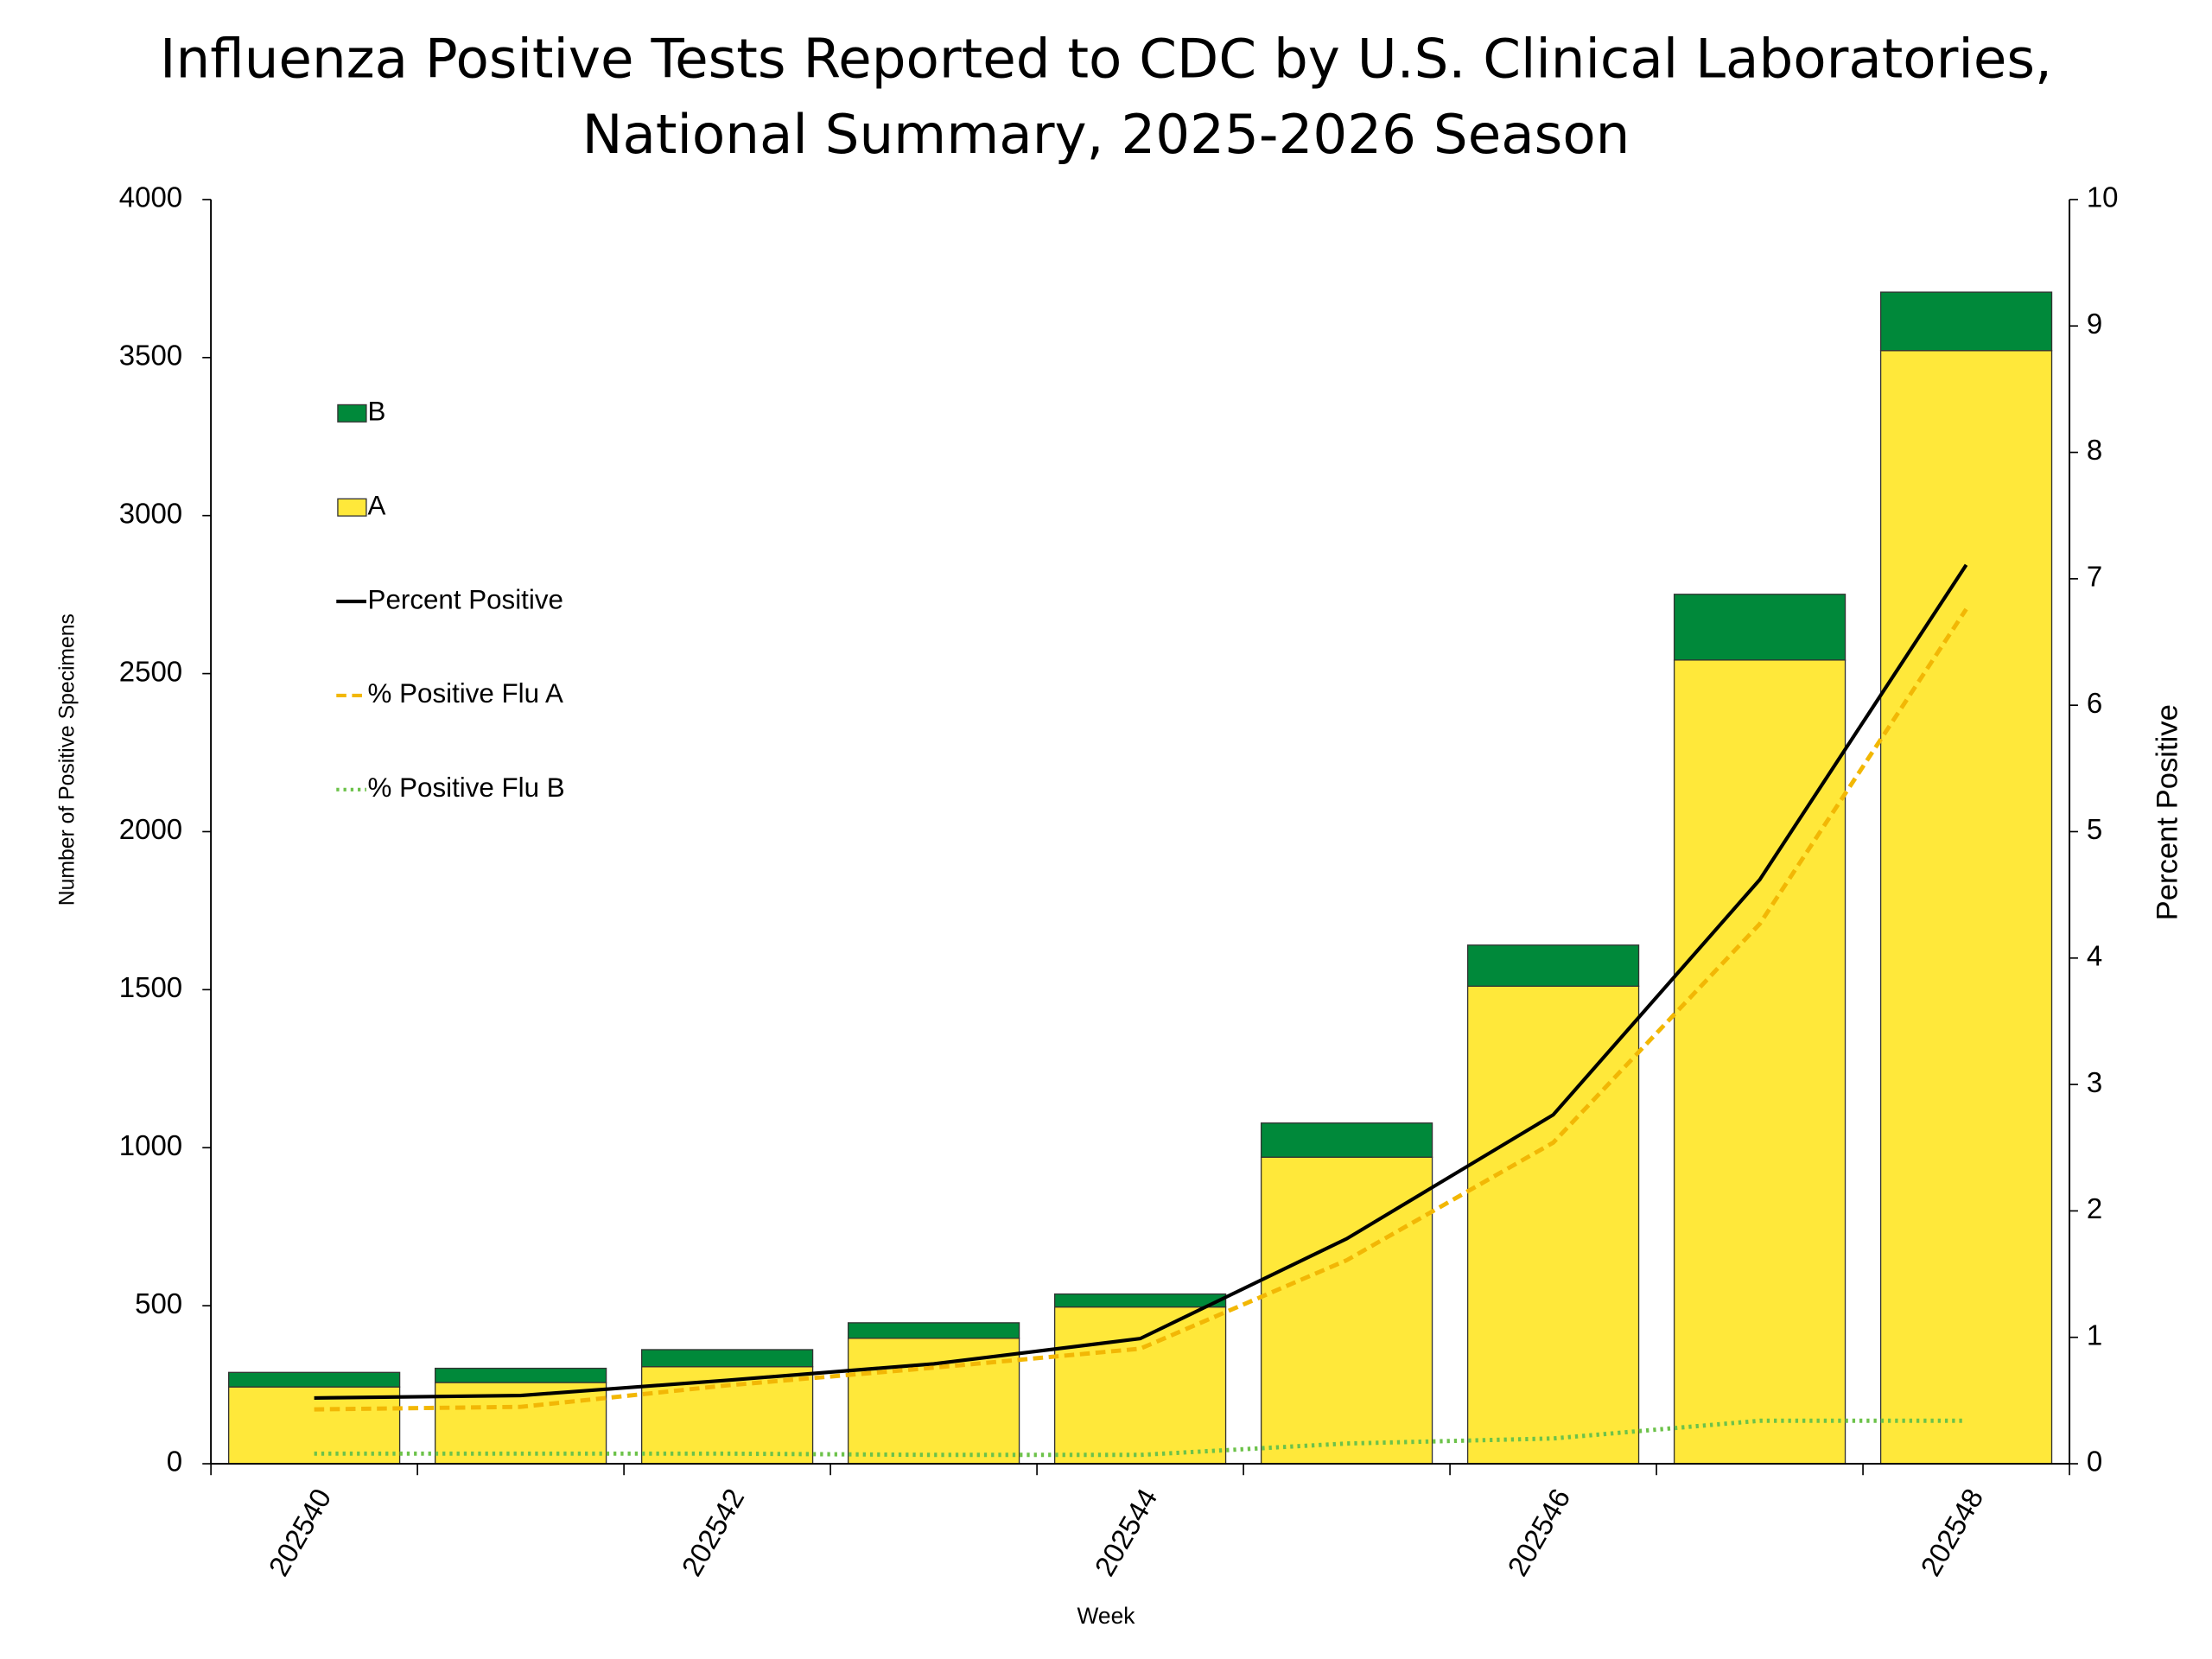  What do you see at coordinates (150, 356) in the screenshot?
I see `y-tick-label: 3500` at bounding box center [150, 356].